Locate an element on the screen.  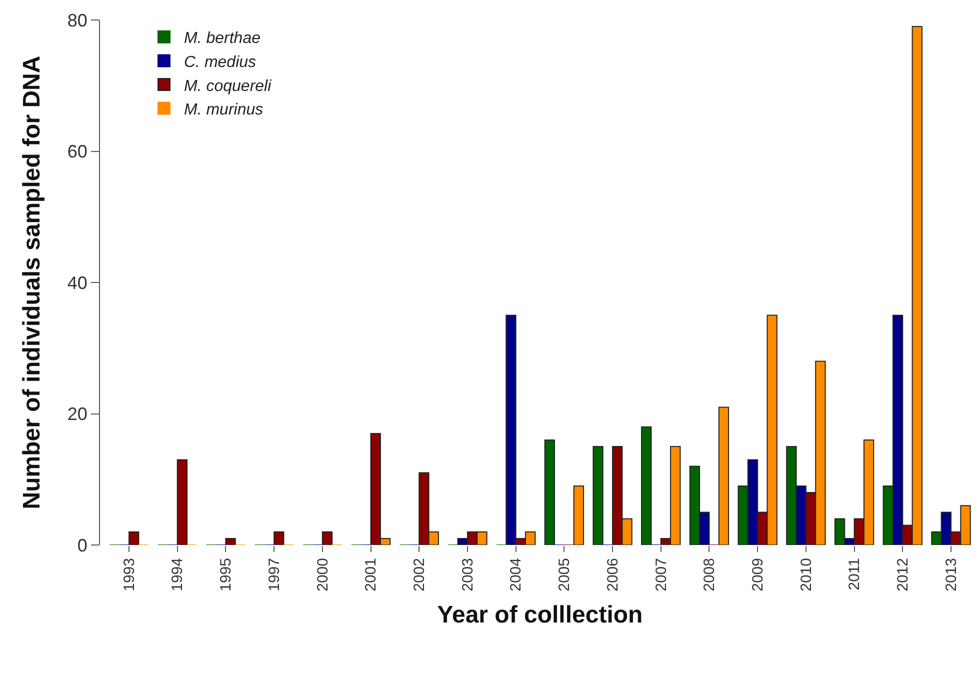
x-tick-label: 1995 is located at coordinates (226, 575).